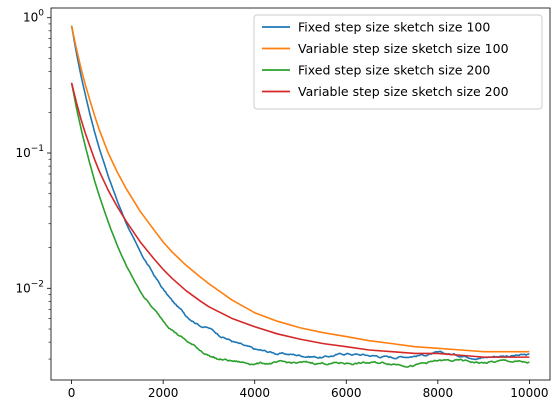 The image size is (558, 413). What do you see at coordinates (254, 393) in the screenshot?
I see `x-tick-label: 4000` at bounding box center [254, 393].